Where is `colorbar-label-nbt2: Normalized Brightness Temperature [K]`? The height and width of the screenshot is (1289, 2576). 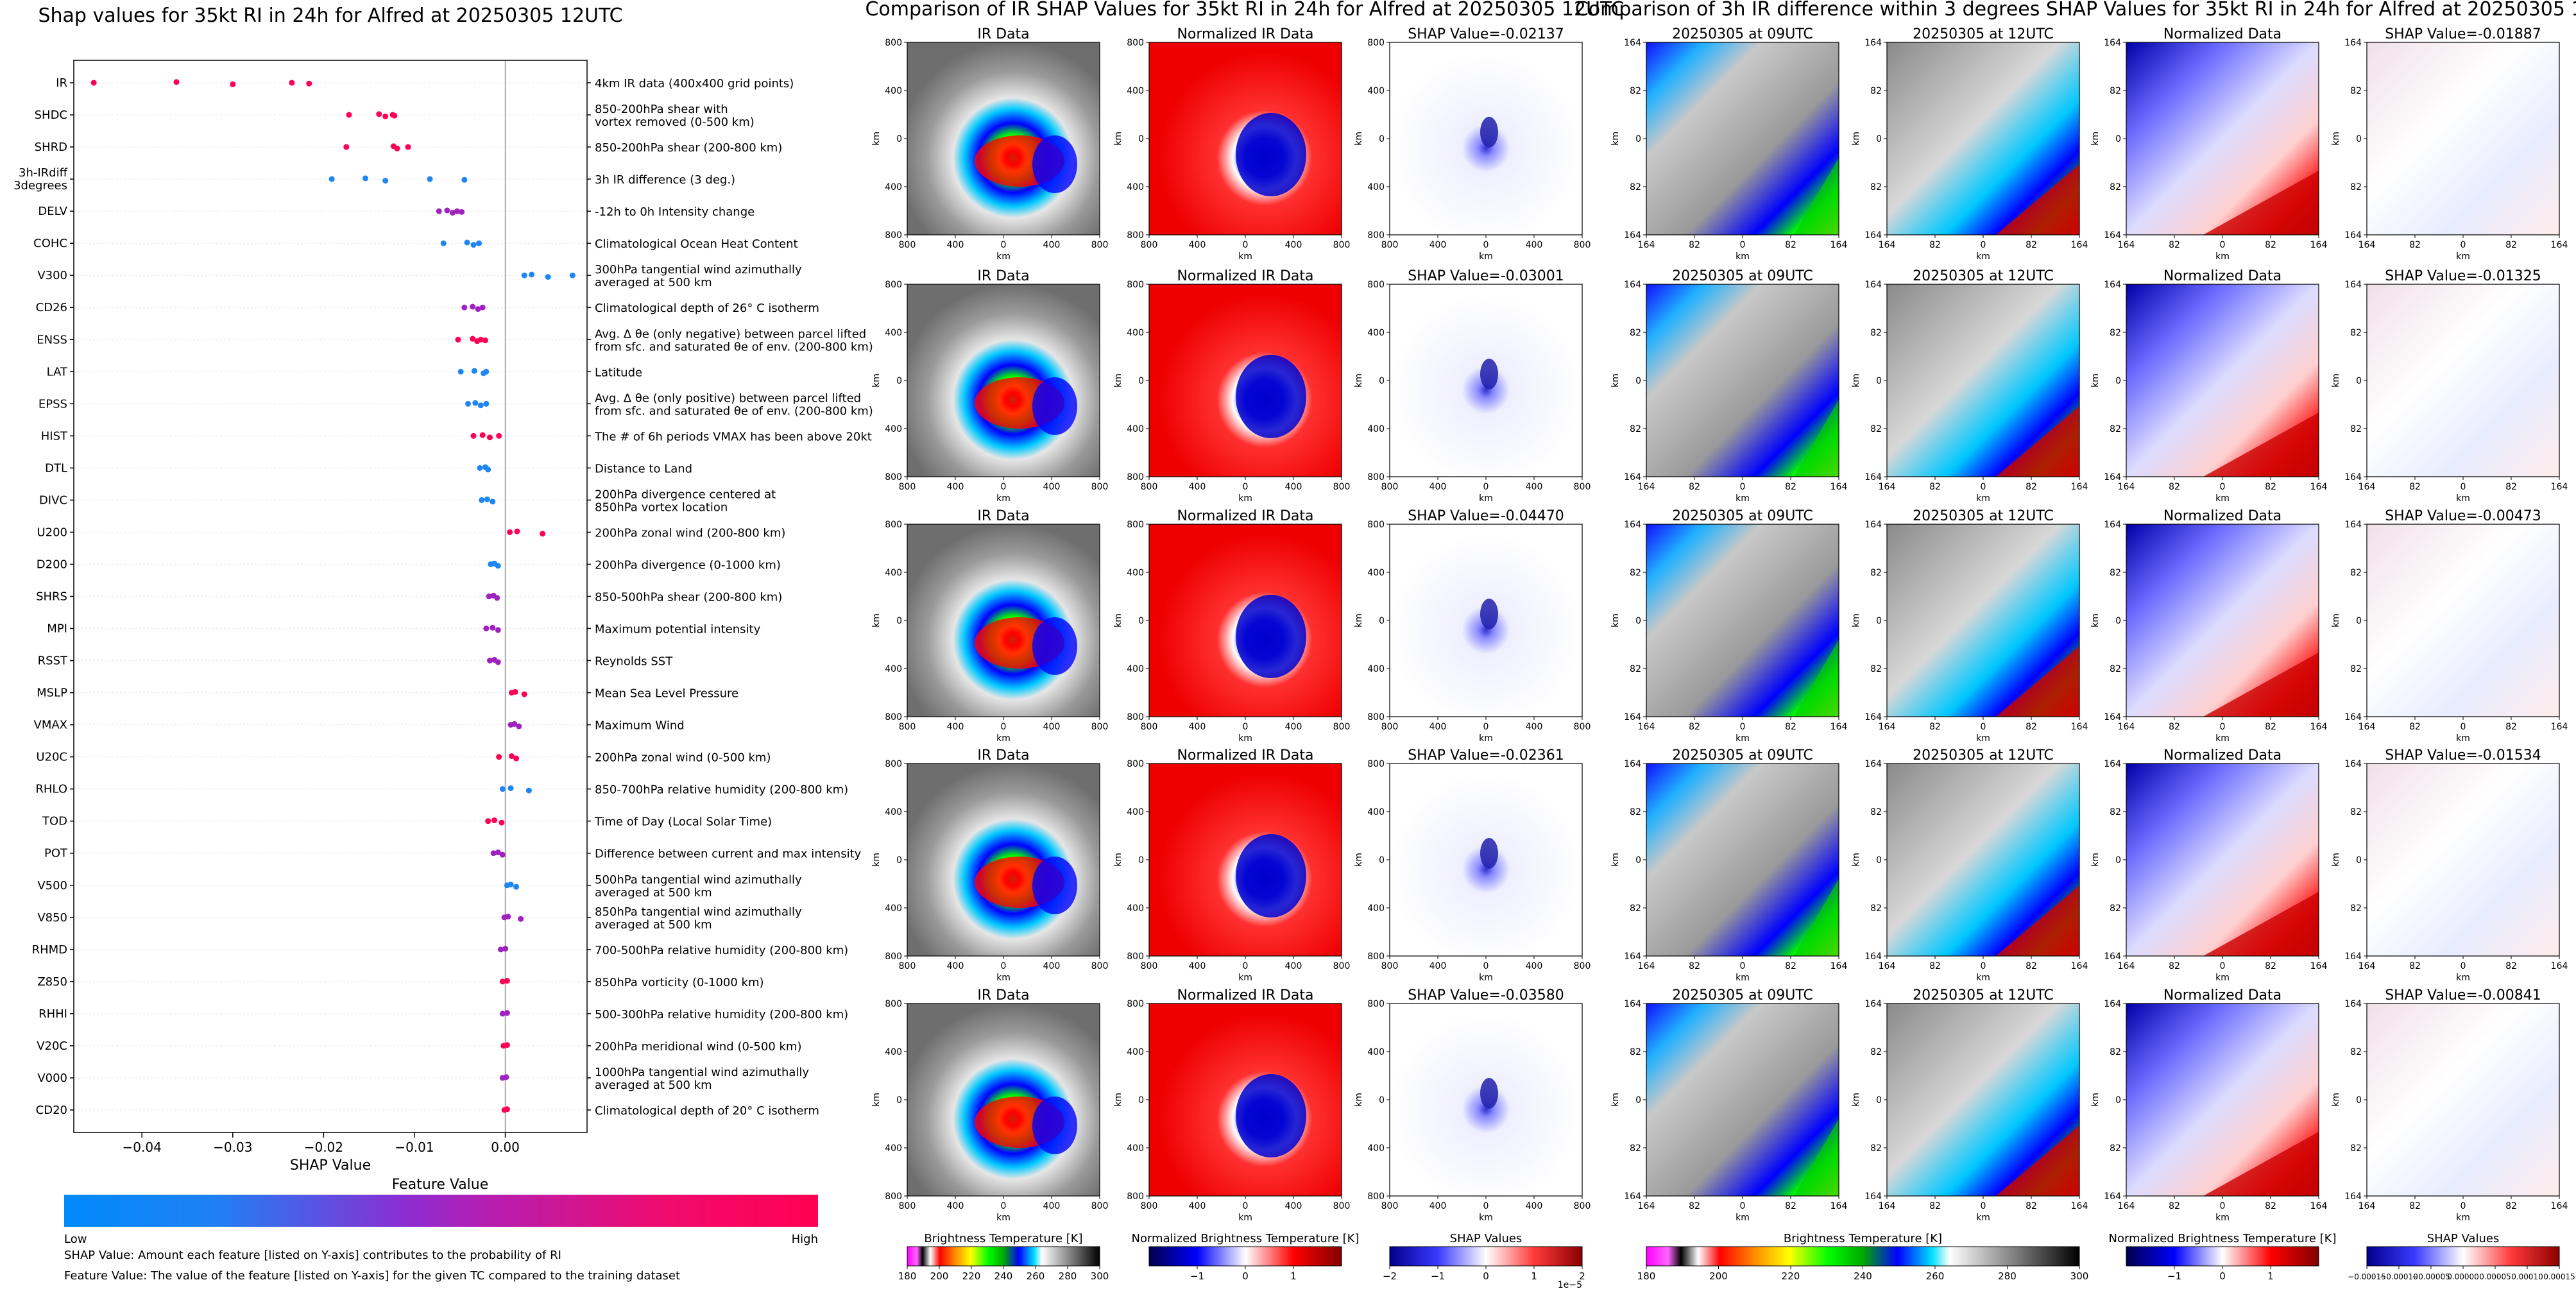
colorbar-label-nbt2: Normalized Brightness Temperature [K] is located at coordinates (2223, 1238).